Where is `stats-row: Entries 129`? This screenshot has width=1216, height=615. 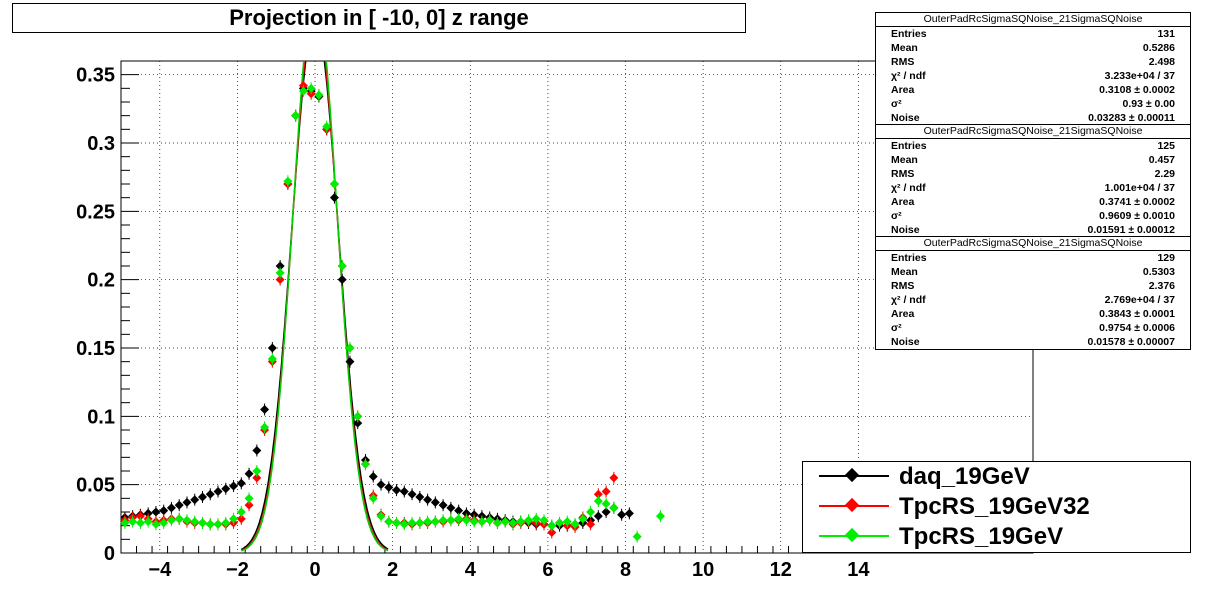 stats-row: Entries 129 is located at coordinates (1033, 258).